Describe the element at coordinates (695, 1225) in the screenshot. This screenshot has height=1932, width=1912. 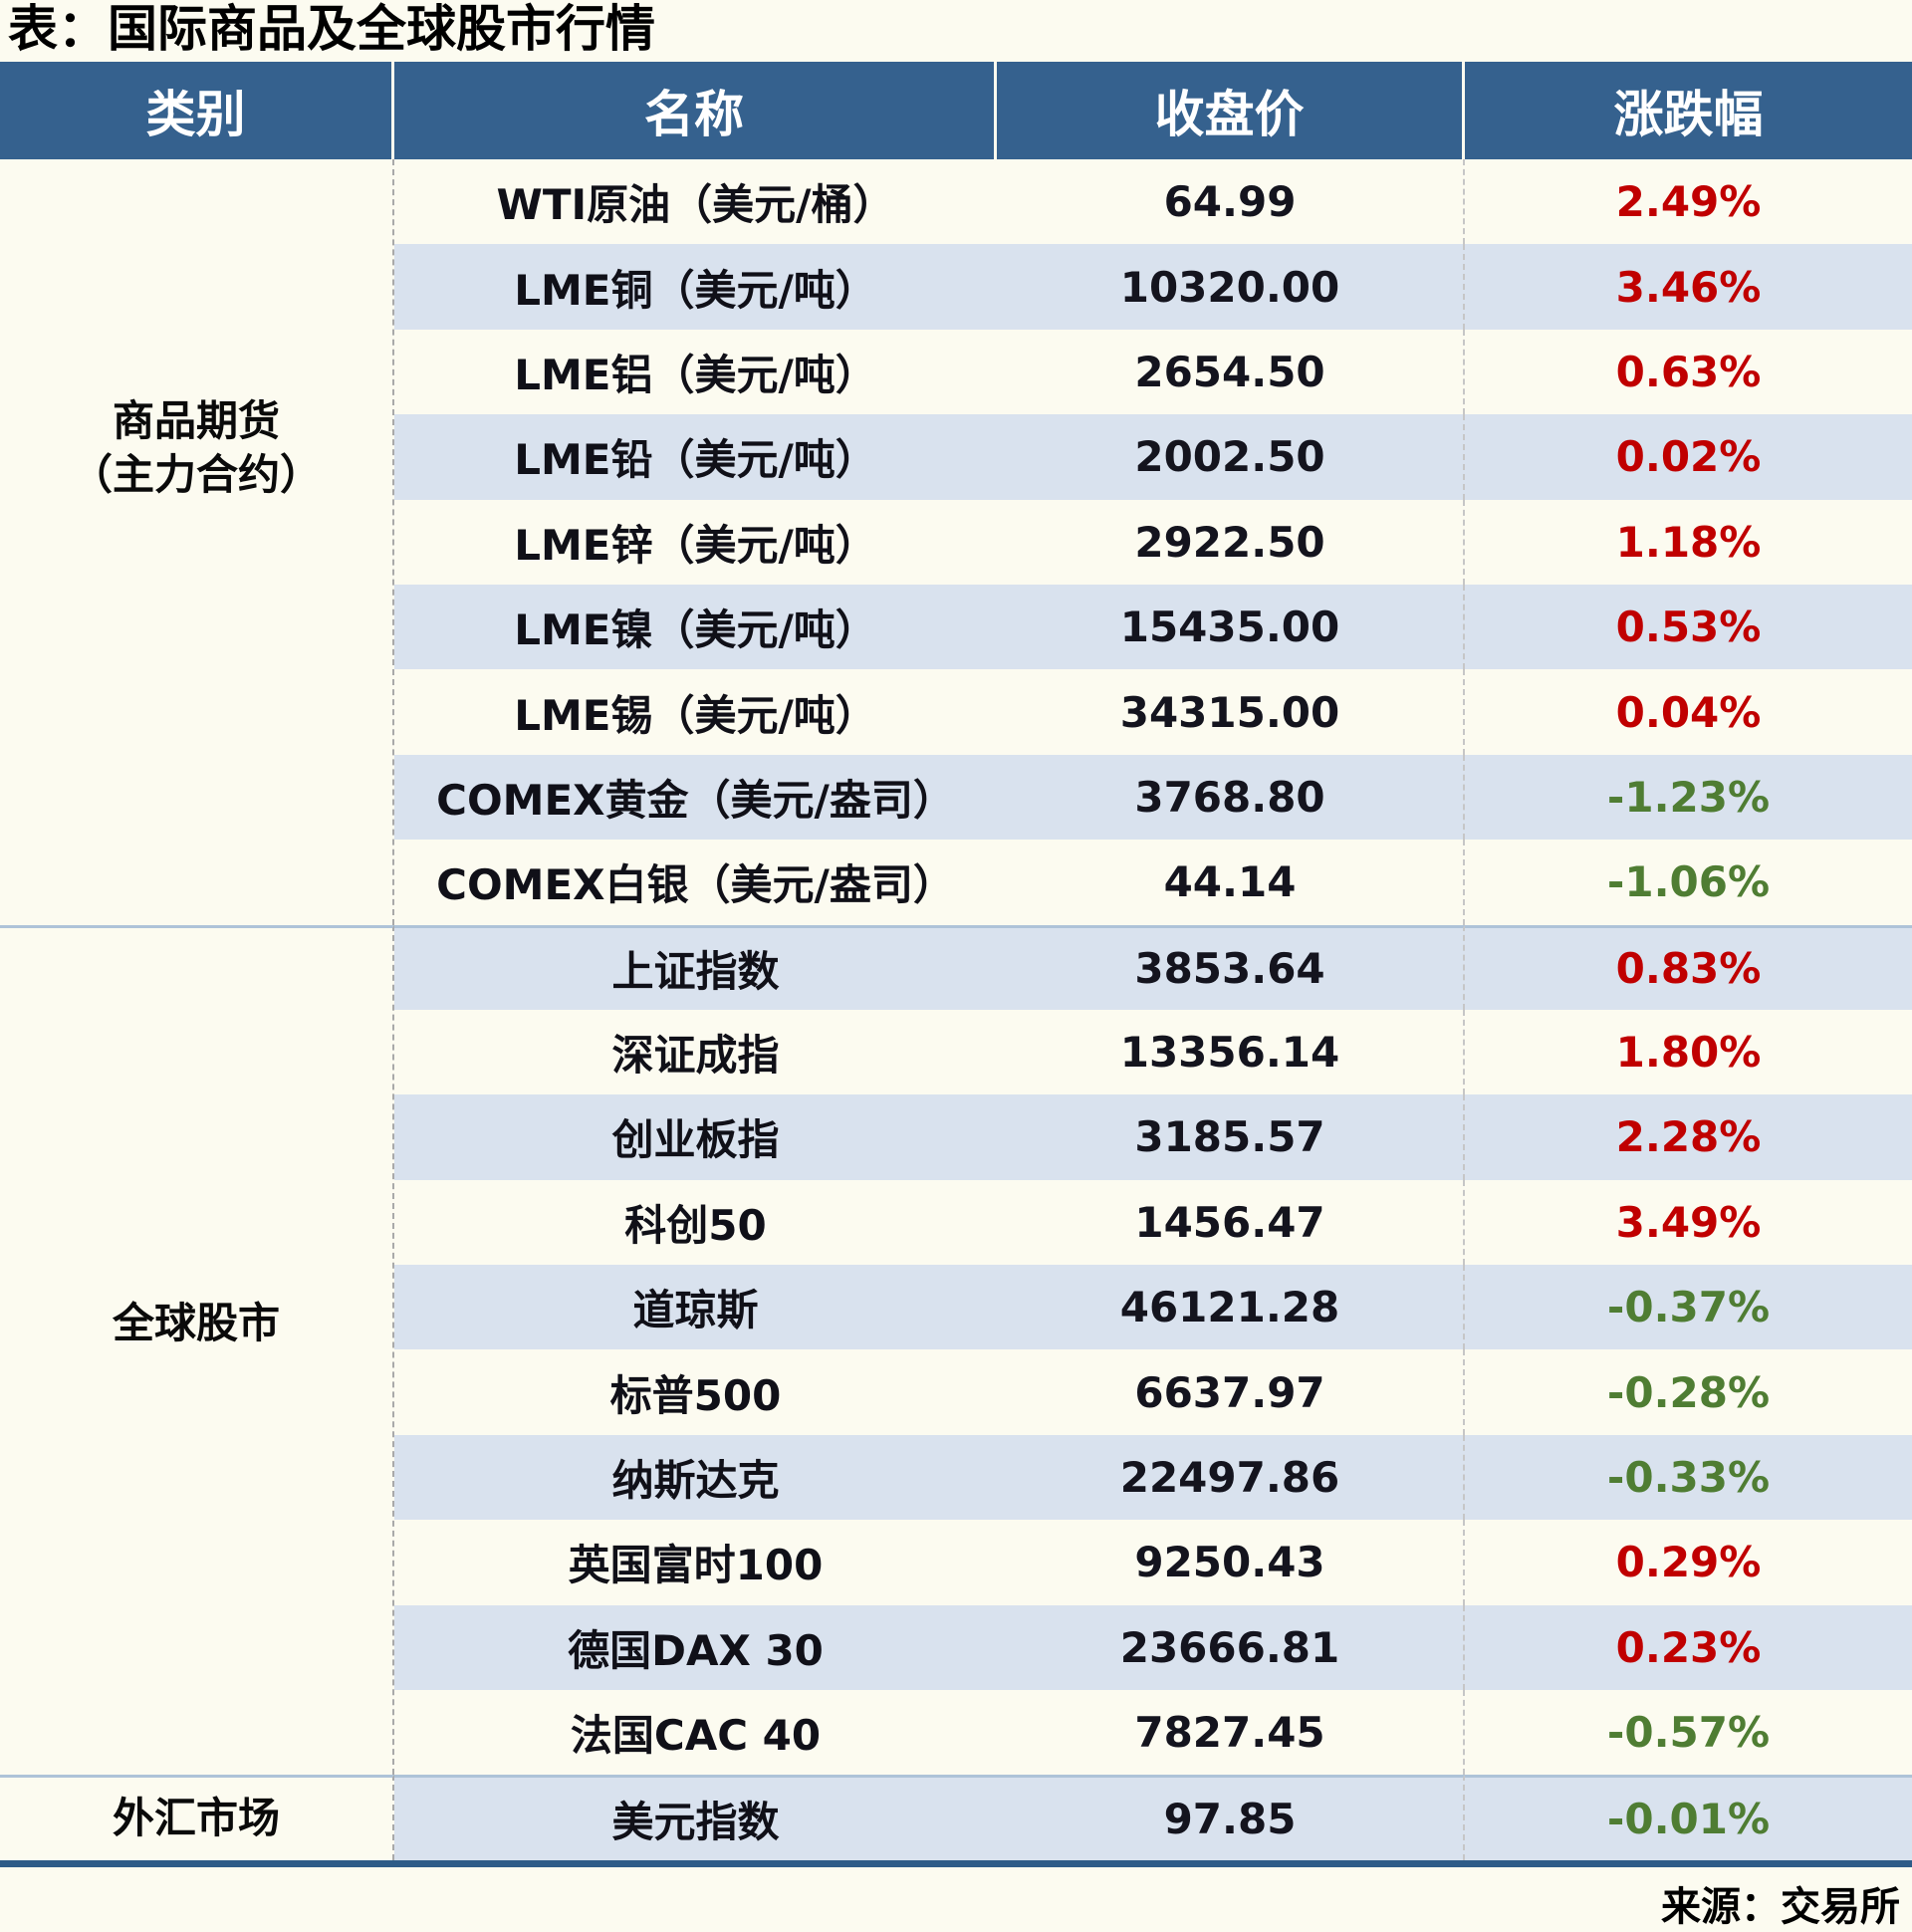
I see `name-cell: 科创50` at that location.